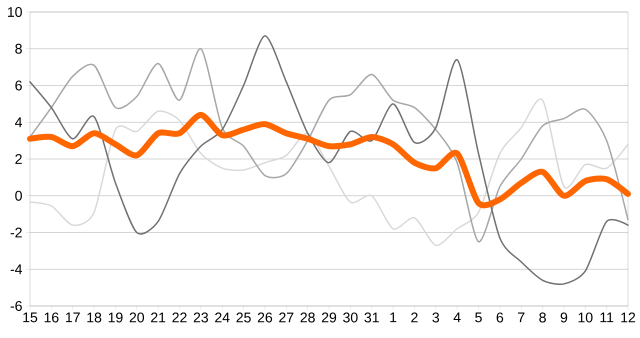  Describe the element at coordinates (393, 317) in the screenshot. I see `x-tick-label: 1` at that location.